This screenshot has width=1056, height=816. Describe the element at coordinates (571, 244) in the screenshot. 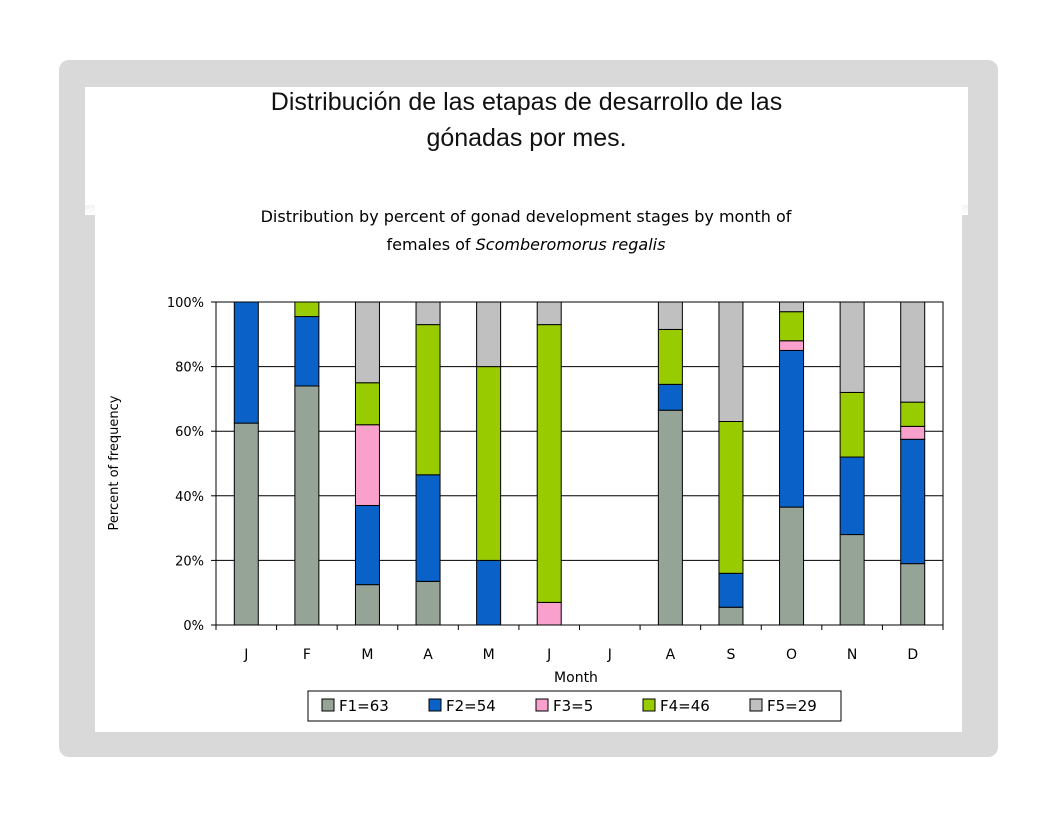

I see `chart-title-species: Scomberomorus regalis` at that location.